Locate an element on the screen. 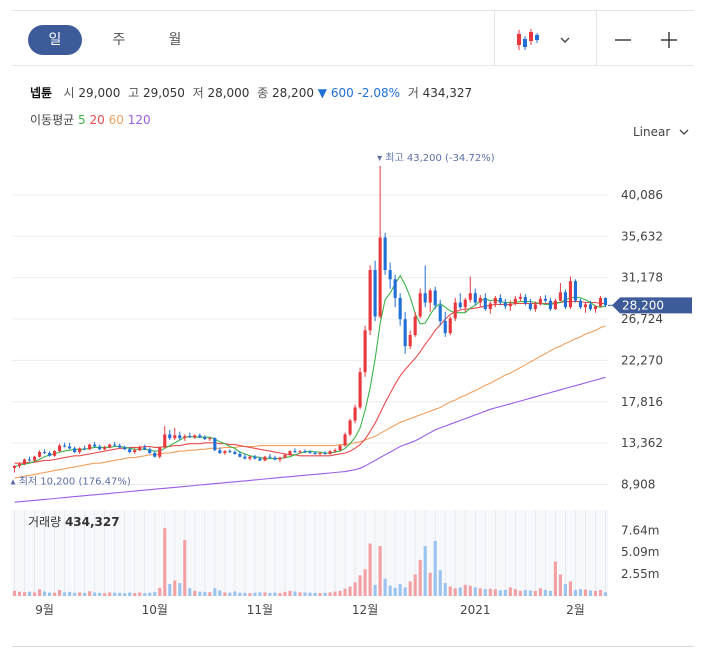  ma-5: 5 is located at coordinates (82, 120).